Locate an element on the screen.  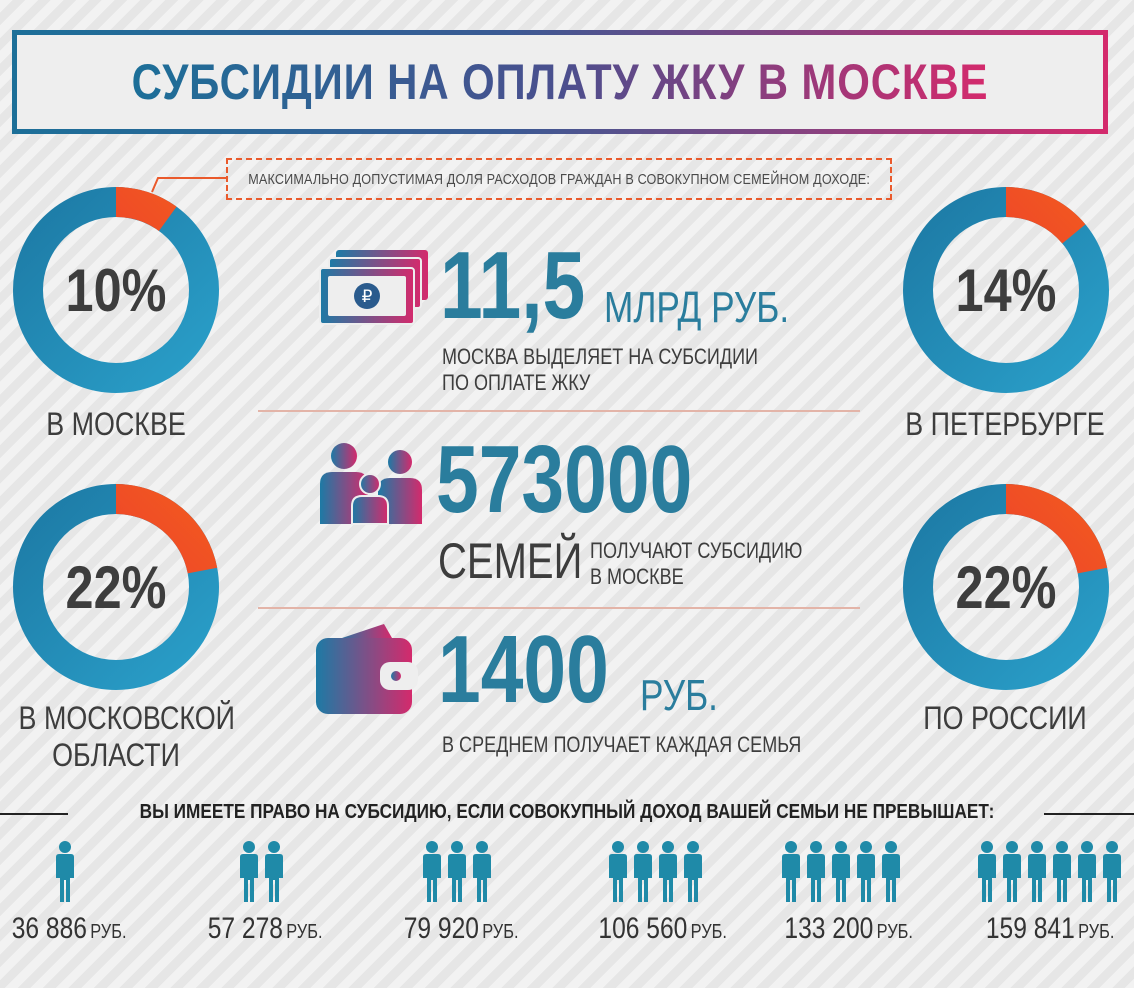
families-word: СЕМЕЙ is located at coordinates (510, 561).